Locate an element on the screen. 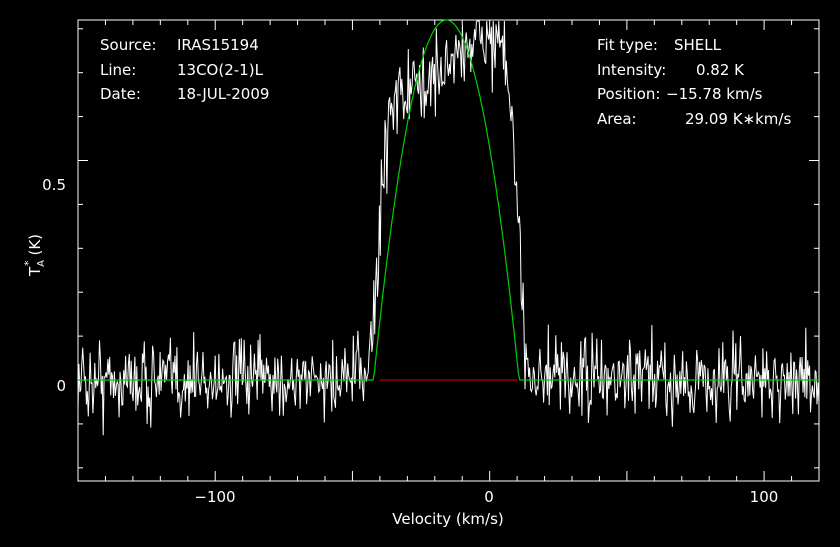 This screenshot has height=547, width=840. svg-text:TA*(K): TA* (K) is located at coordinates (34, 255).